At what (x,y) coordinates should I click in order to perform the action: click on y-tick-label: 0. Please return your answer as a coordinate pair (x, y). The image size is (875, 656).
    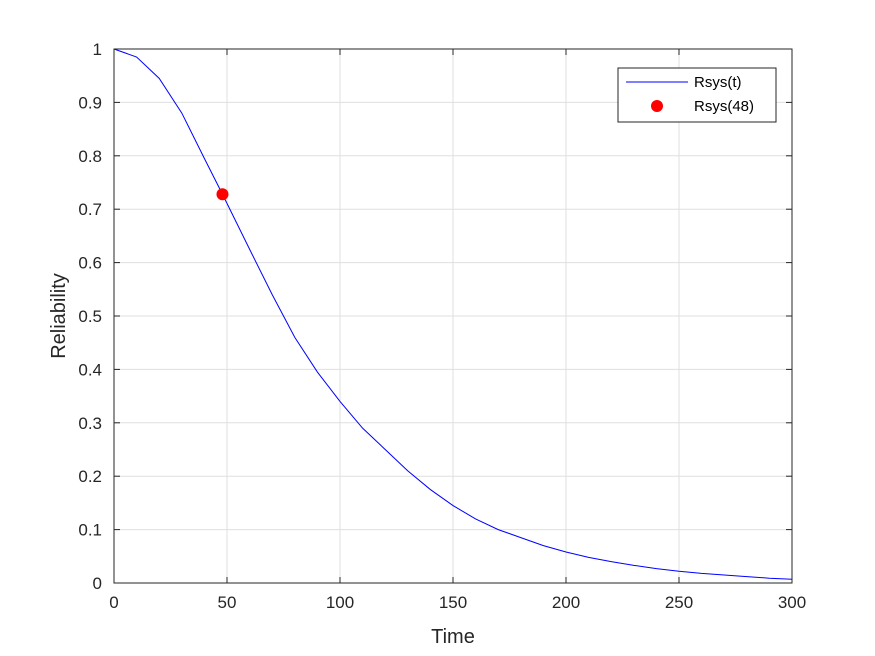
    Looking at the image, I should click on (97, 583).